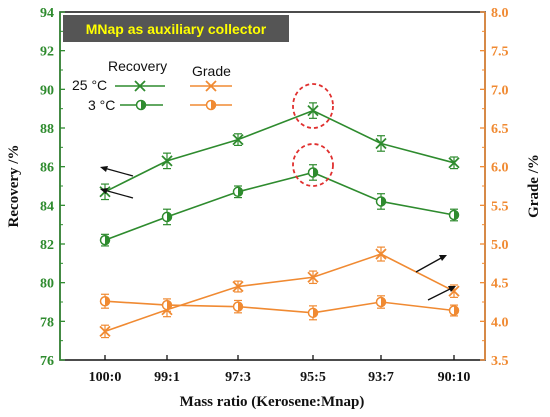 This screenshot has height=417, width=550. What do you see at coordinates (500, 322) in the screenshot?
I see `right-tick-label: 4.0` at bounding box center [500, 322].